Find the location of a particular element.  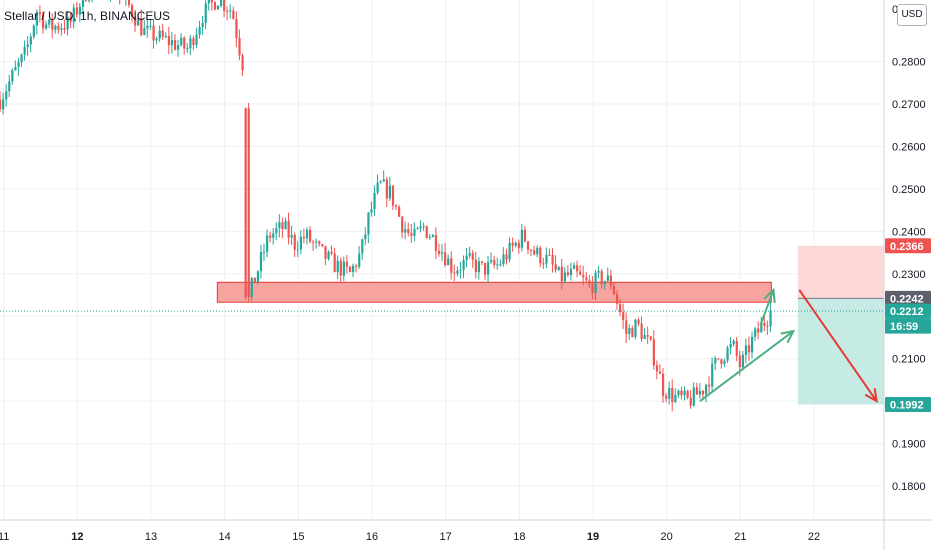

price-axis-bg is located at coordinates (908, 275).